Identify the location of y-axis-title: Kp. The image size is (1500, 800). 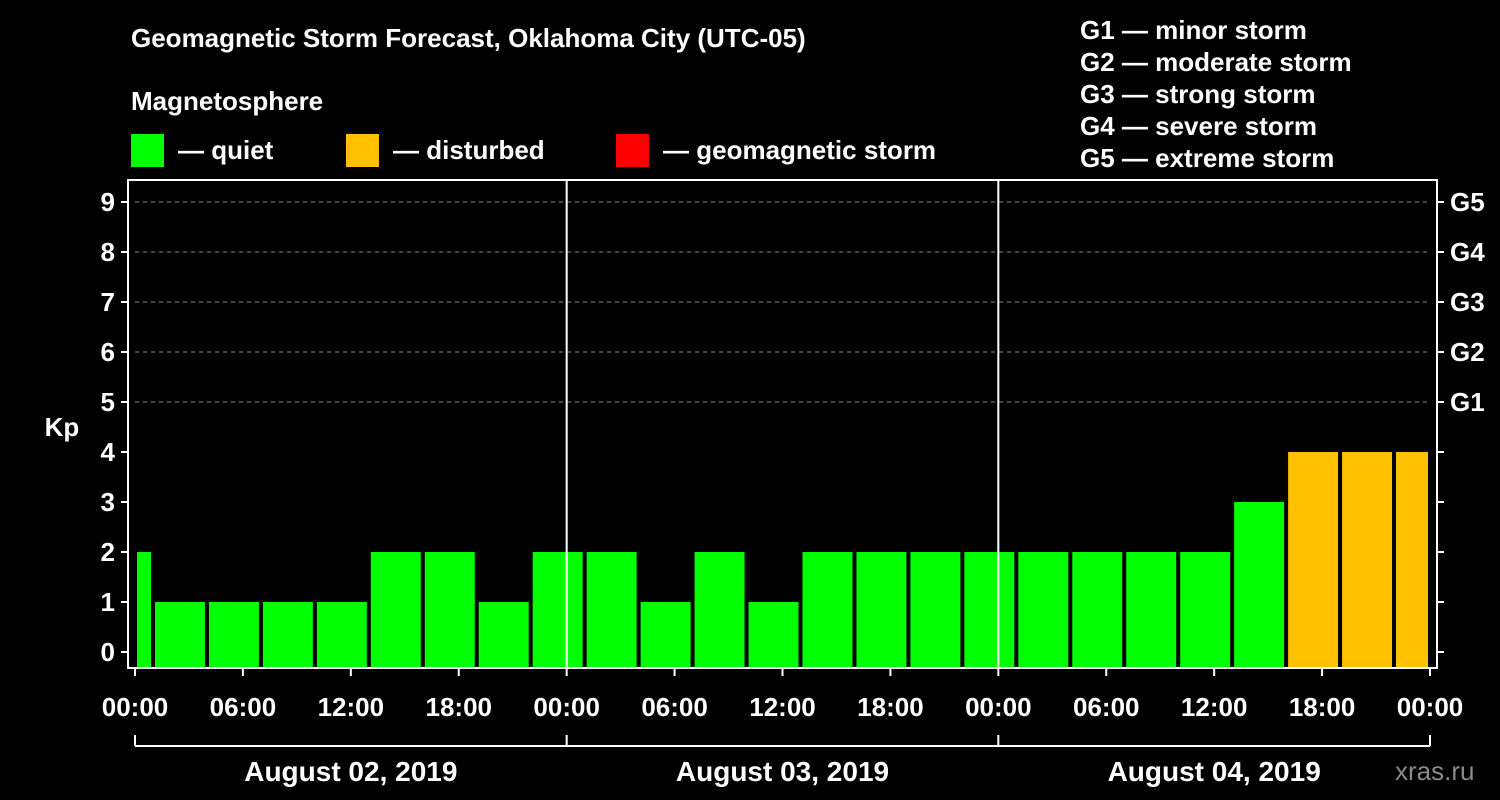
(62, 427).